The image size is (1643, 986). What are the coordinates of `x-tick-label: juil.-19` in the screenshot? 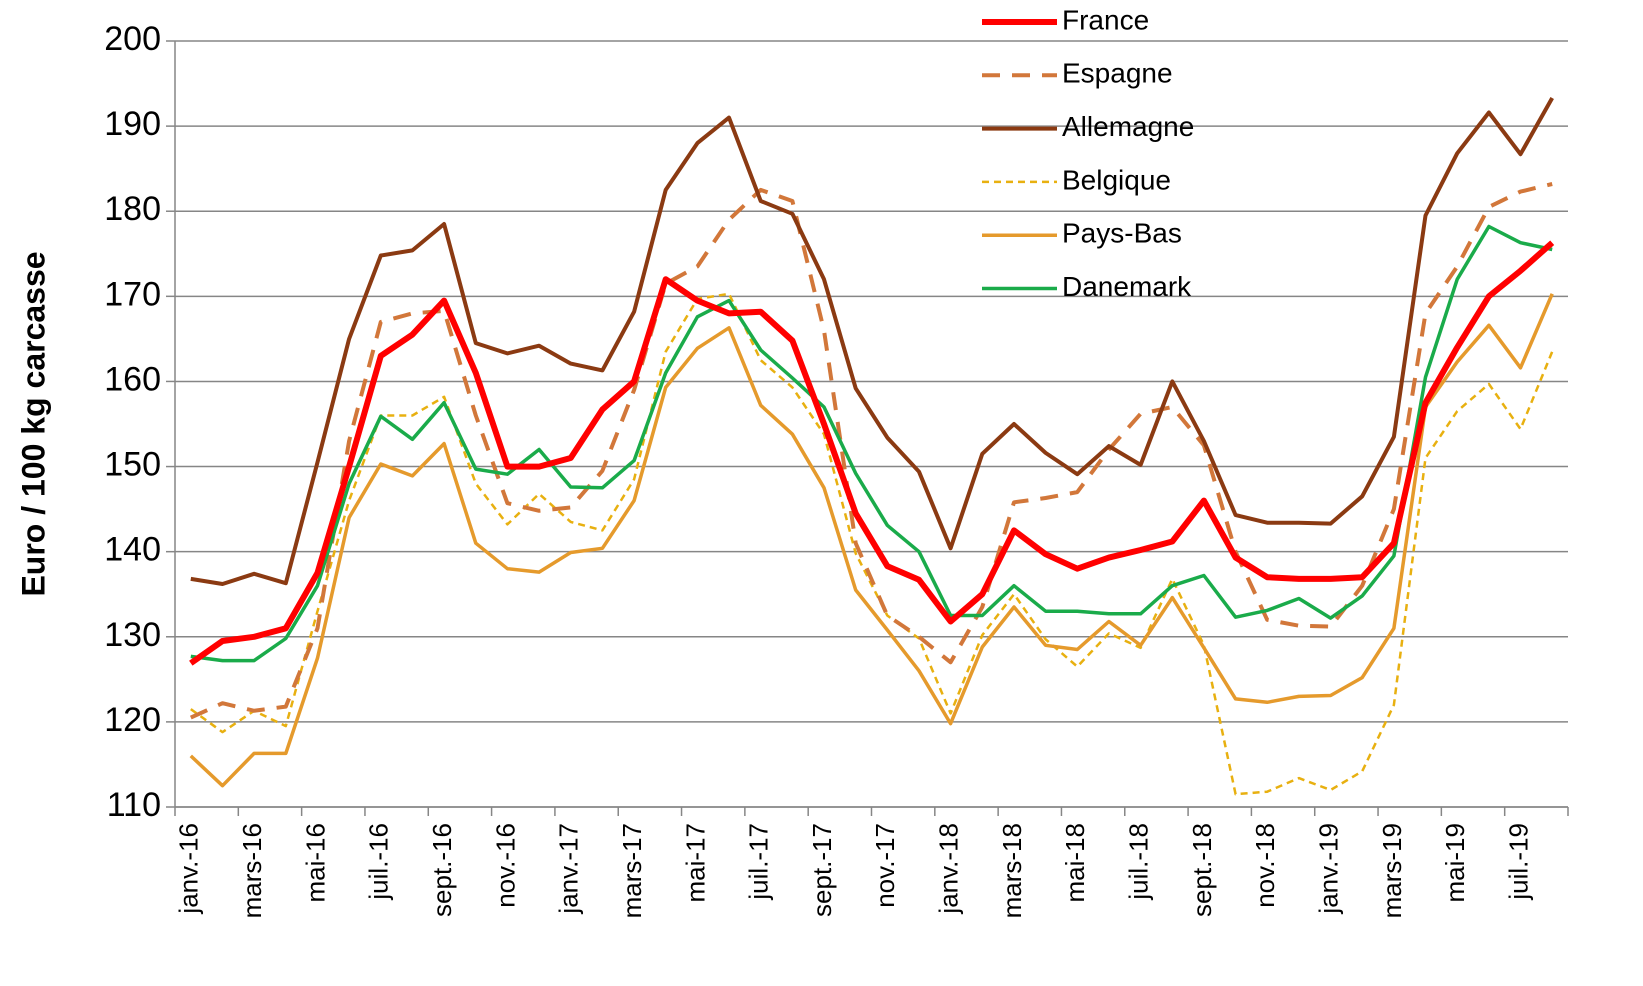 It's located at (1518, 862).